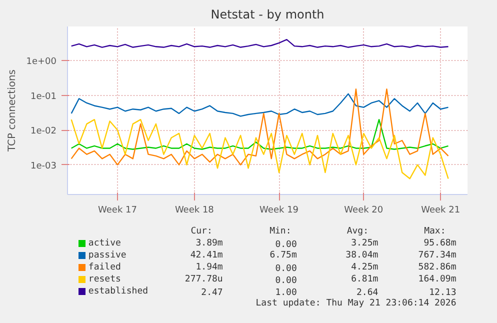 This screenshot has width=497, height=323. I want to click on text: 42.41m, so click(206, 255).